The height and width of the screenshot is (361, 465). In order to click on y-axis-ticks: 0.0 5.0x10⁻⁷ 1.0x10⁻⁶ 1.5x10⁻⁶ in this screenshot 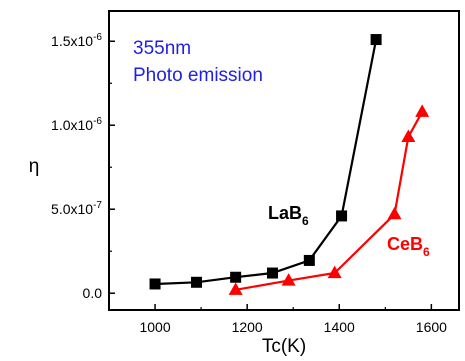, I will do `click(83, 166)`.